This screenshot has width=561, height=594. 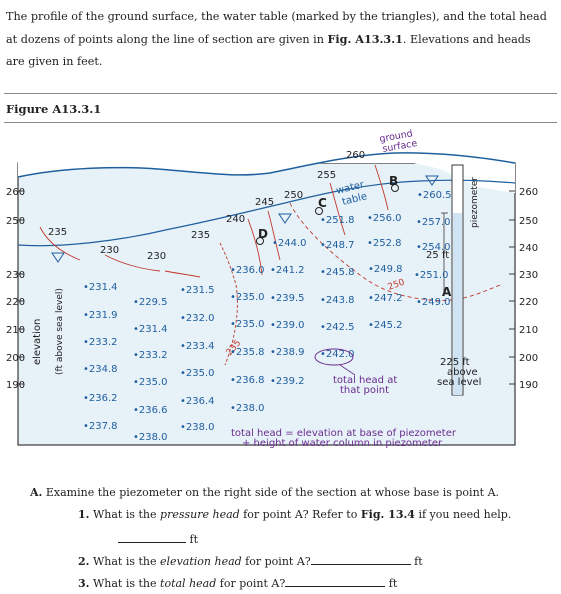 What do you see at coordinates (437, 255) in the screenshot?
I see `piezometer-height-label: 25 ft` at bounding box center [437, 255].